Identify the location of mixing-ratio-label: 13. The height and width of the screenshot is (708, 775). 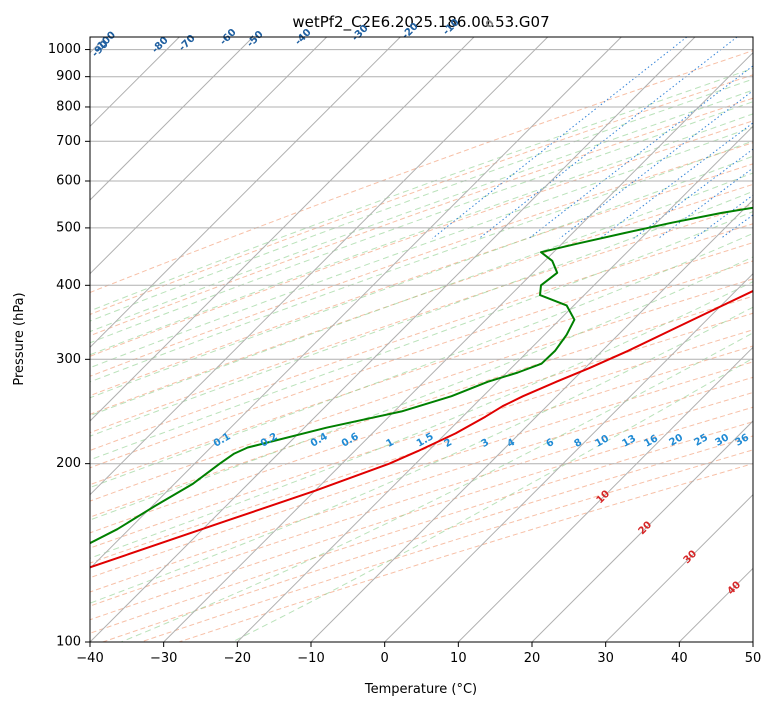
(629, 441).